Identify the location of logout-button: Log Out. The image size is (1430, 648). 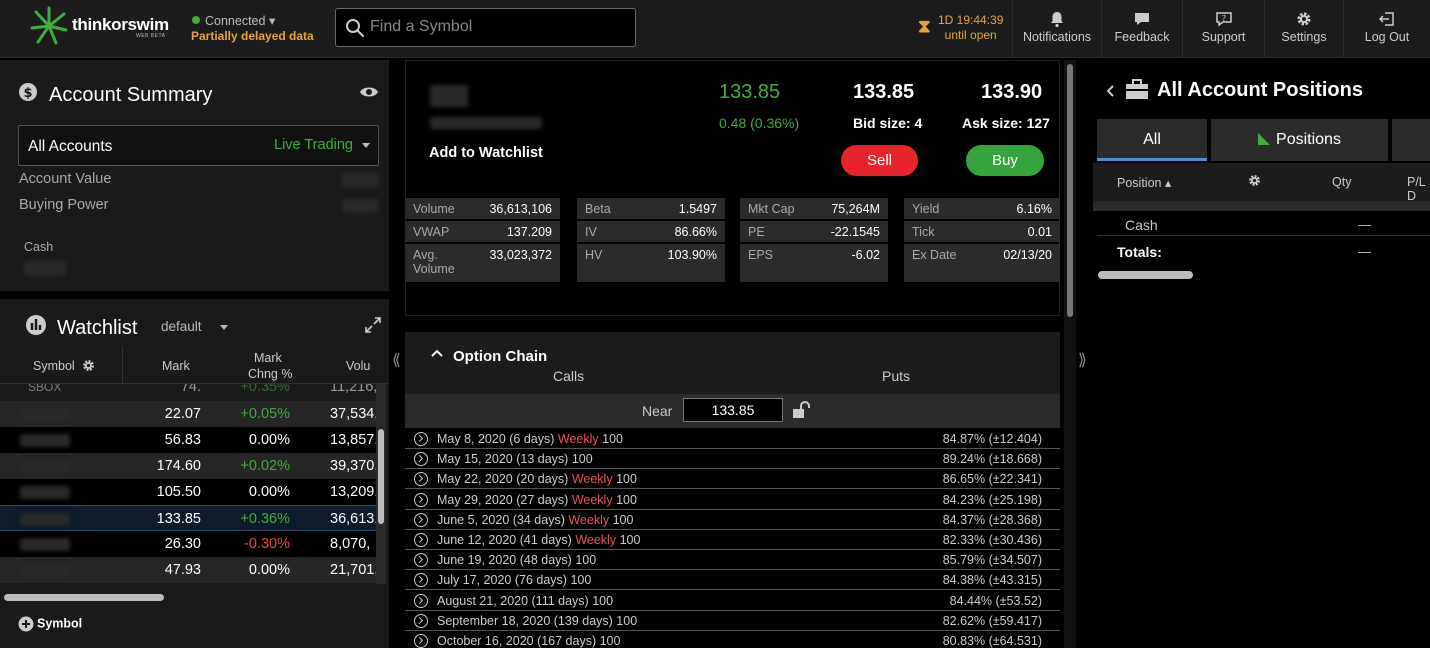
(1386, 29).